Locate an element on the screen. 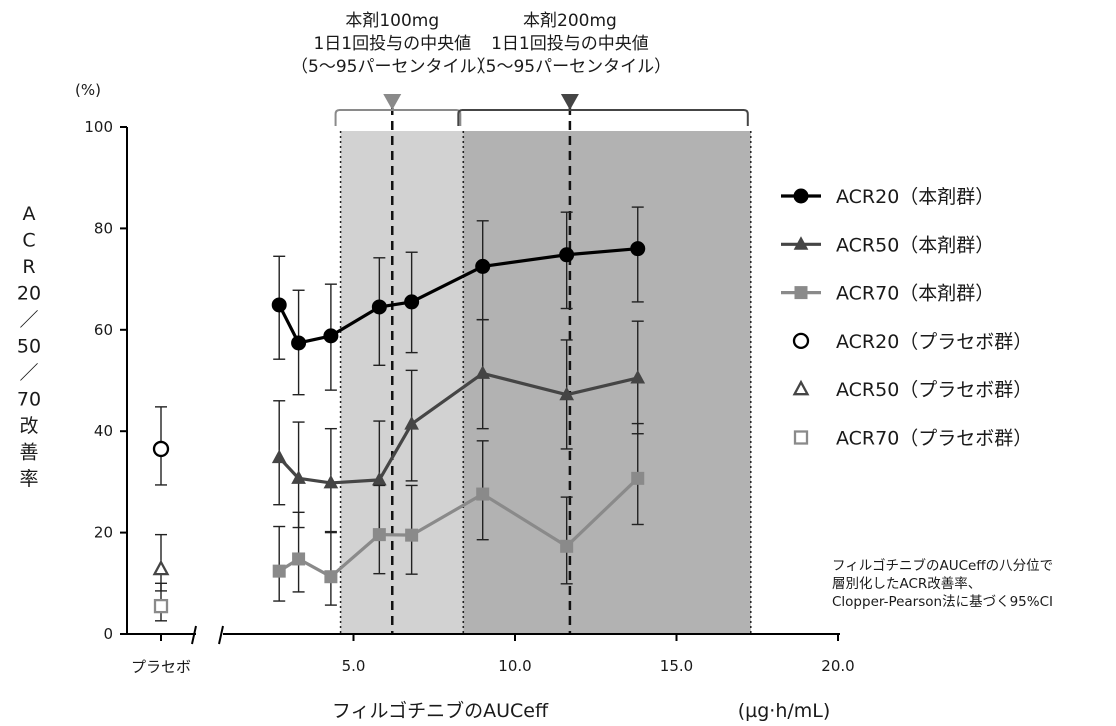 The width and height of the screenshot is (1116, 726). legend-item: ACR70（プラセボ群） is located at coordinates (912, 439).